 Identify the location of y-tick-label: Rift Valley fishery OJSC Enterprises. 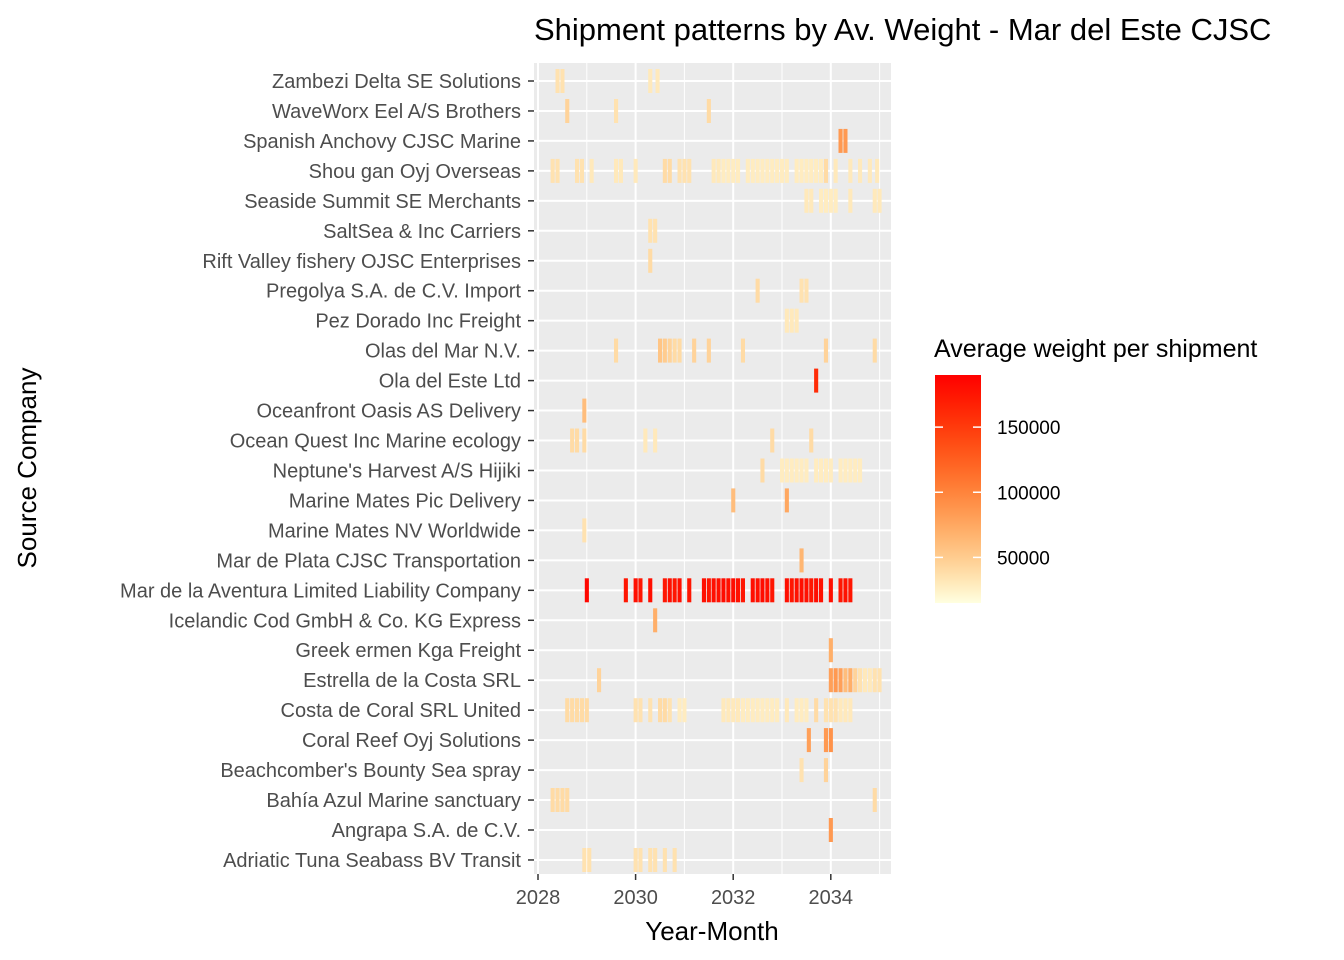
(361, 262).